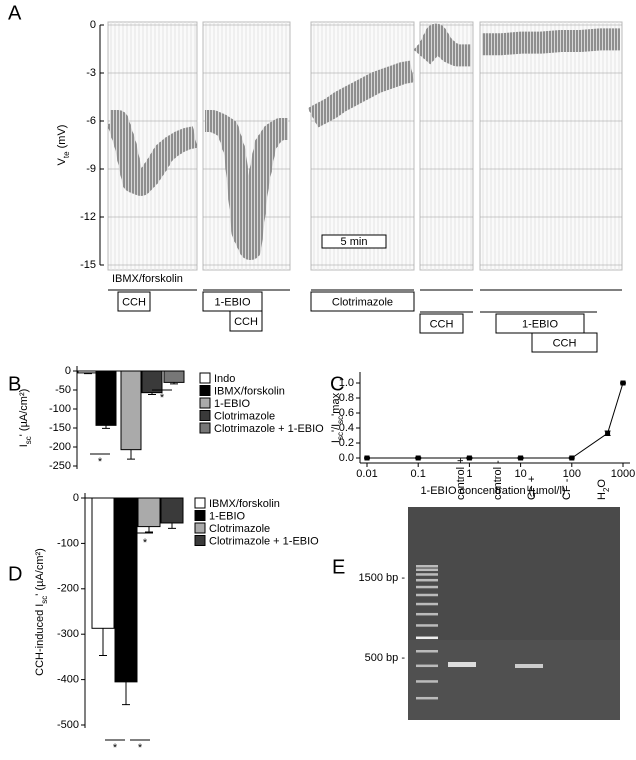 This screenshot has height=760, width=636. Describe the element at coordinates (338, 567) in the screenshot. I see `panel-label: E` at that location.